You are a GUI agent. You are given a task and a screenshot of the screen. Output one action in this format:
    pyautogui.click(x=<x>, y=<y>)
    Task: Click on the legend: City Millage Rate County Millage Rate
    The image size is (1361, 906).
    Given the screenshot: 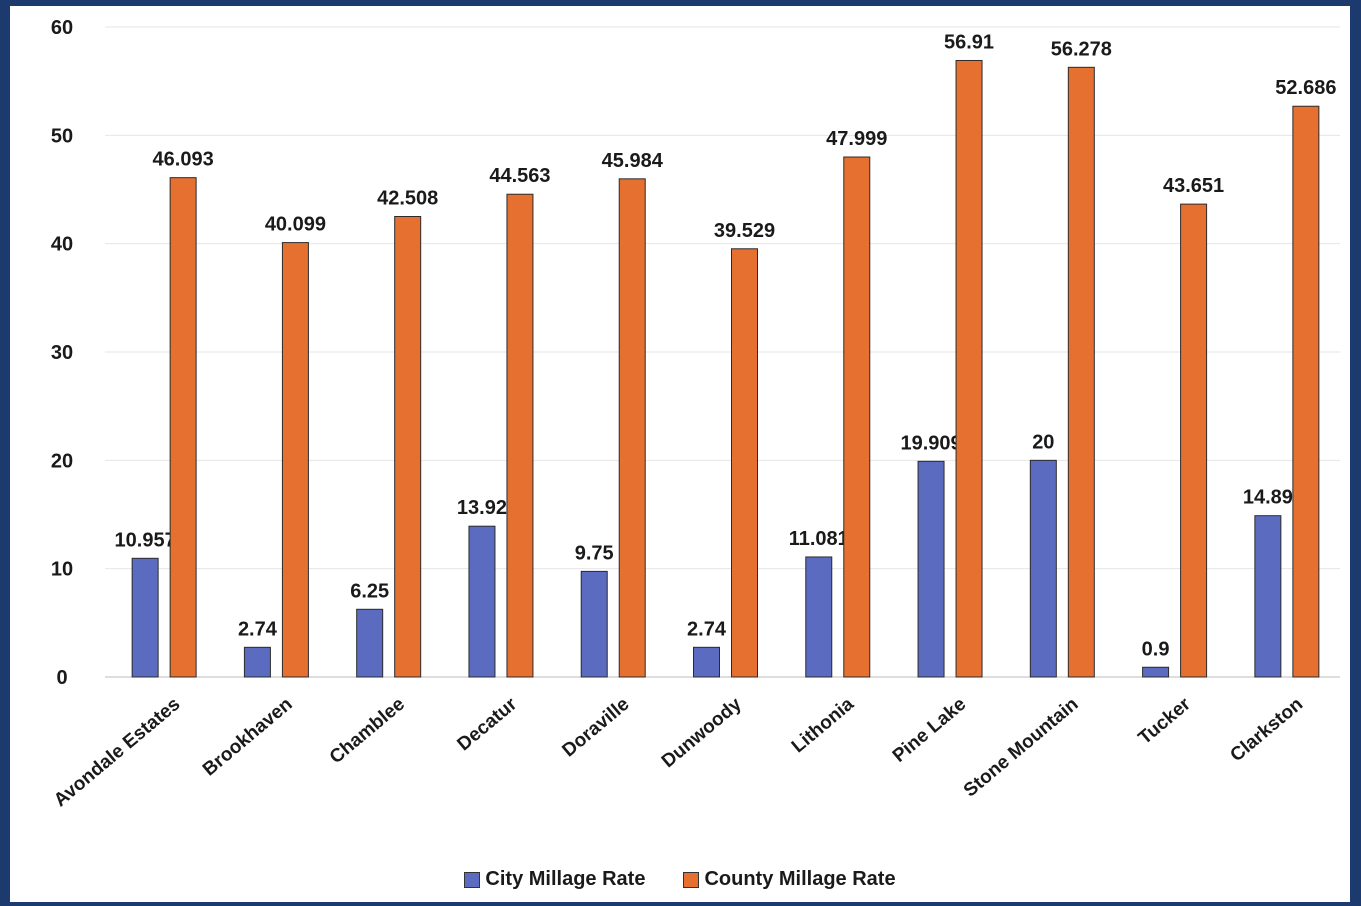 What is the action you would take?
    pyautogui.click(x=680, y=879)
    